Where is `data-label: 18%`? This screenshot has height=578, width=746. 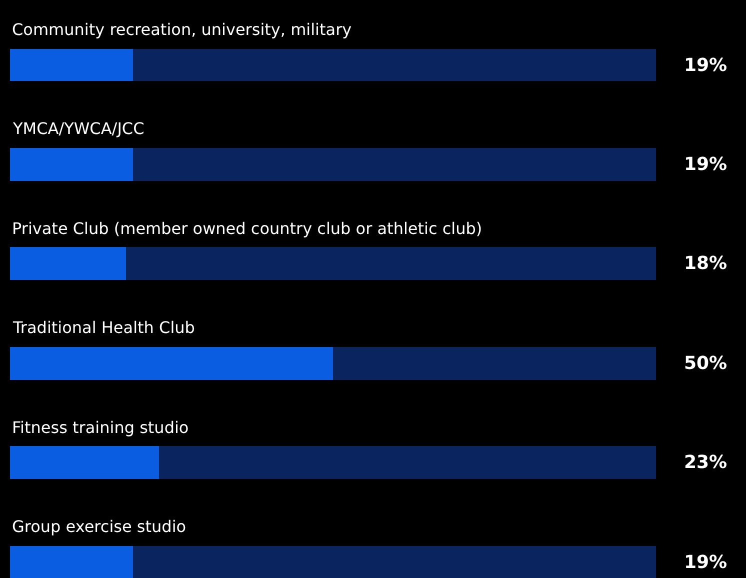
data-label: 18% is located at coordinates (706, 263).